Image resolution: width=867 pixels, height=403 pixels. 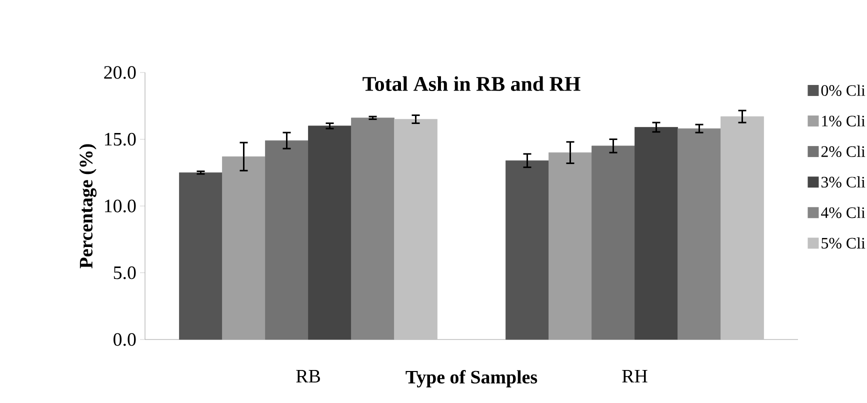 I want to click on legend-label: 2% Cli, so click(x=843, y=152).